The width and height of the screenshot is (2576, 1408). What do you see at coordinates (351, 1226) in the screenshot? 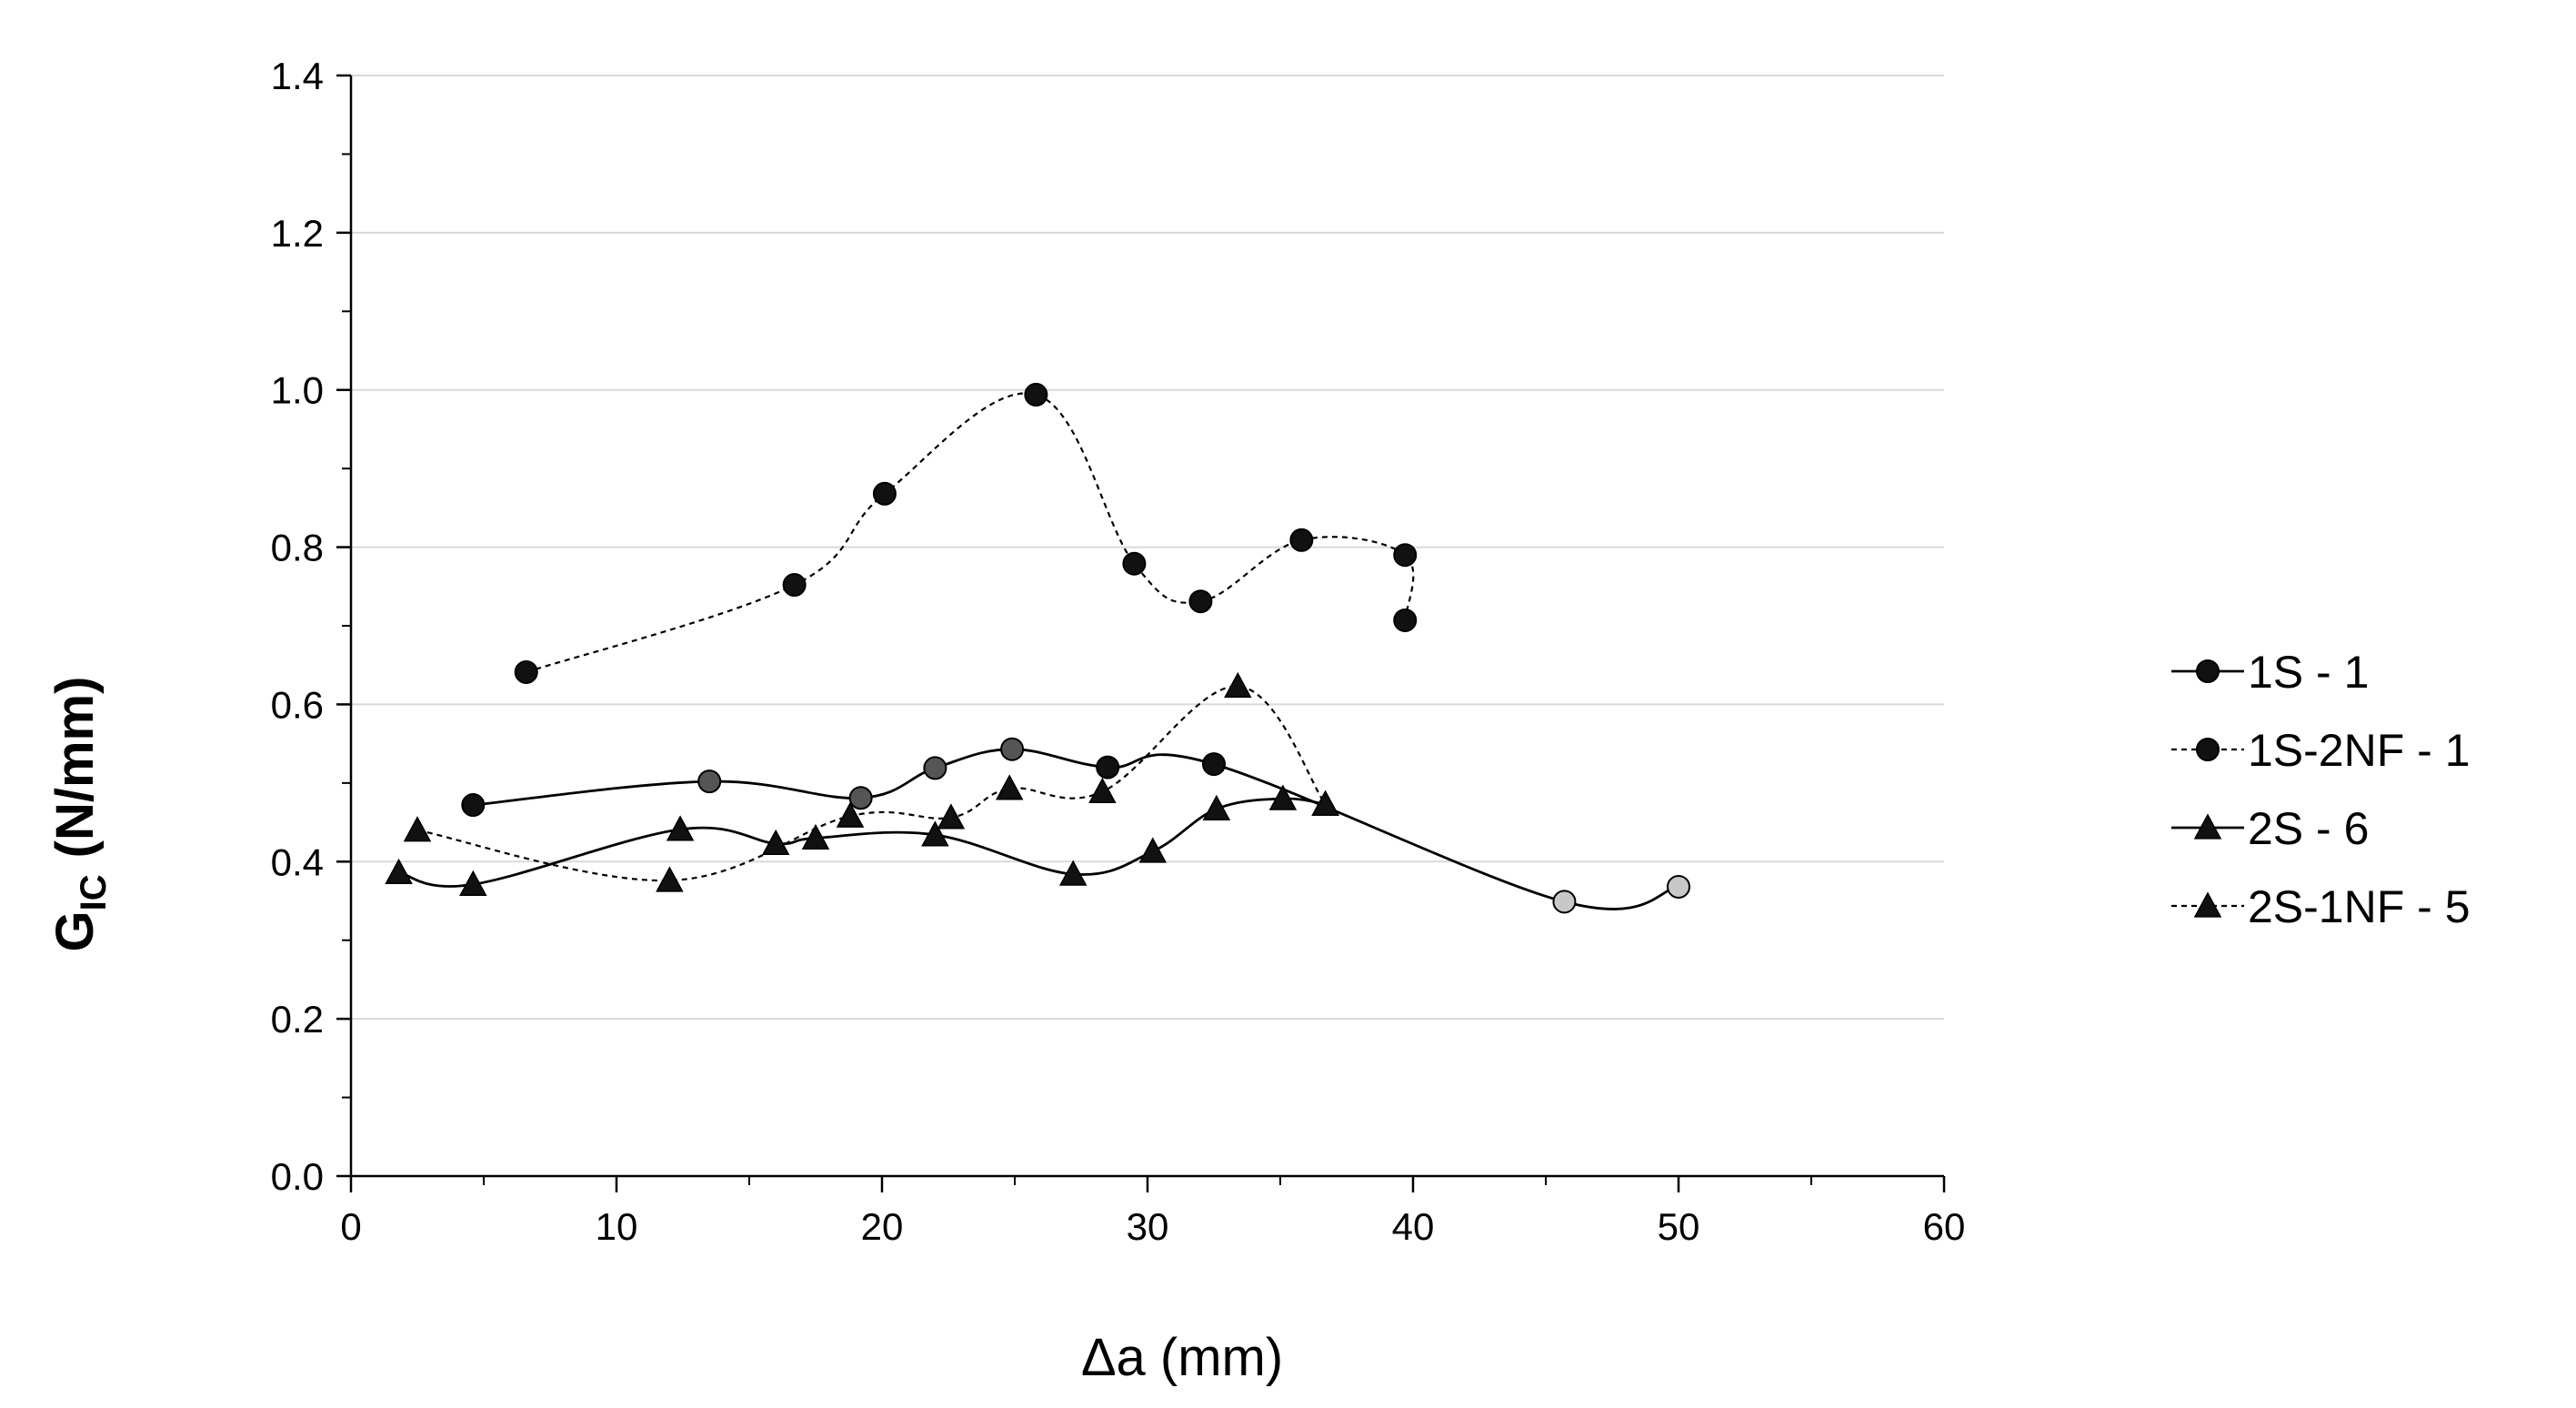
I see `x-tick-label: 0` at bounding box center [351, 1226].